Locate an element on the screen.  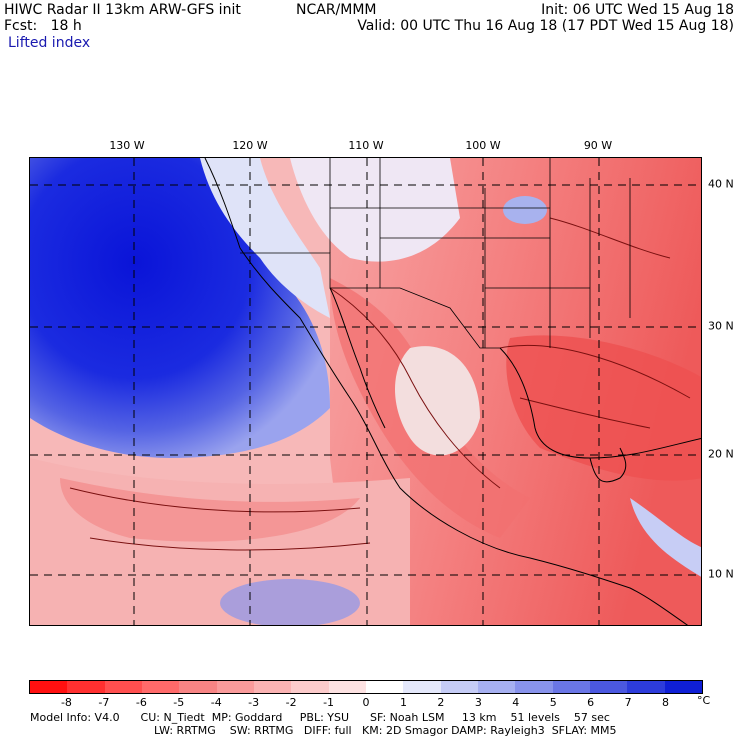
field-name: Lifted index is located at coordinates (49, 43).